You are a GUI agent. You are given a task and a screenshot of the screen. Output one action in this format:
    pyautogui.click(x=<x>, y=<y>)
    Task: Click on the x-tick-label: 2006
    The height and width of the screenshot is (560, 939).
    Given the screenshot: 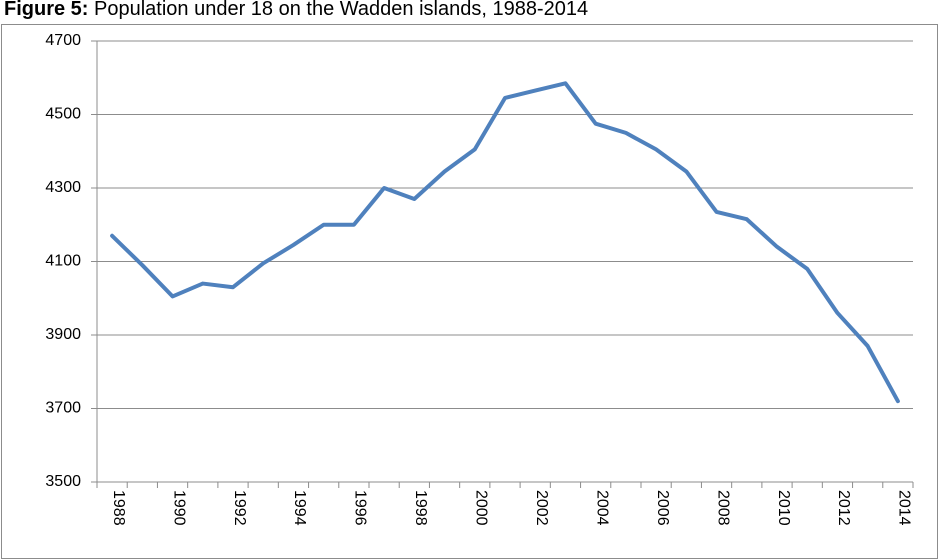 What is the action you would take?
    pyautogui.click(x=662, y=508)
    